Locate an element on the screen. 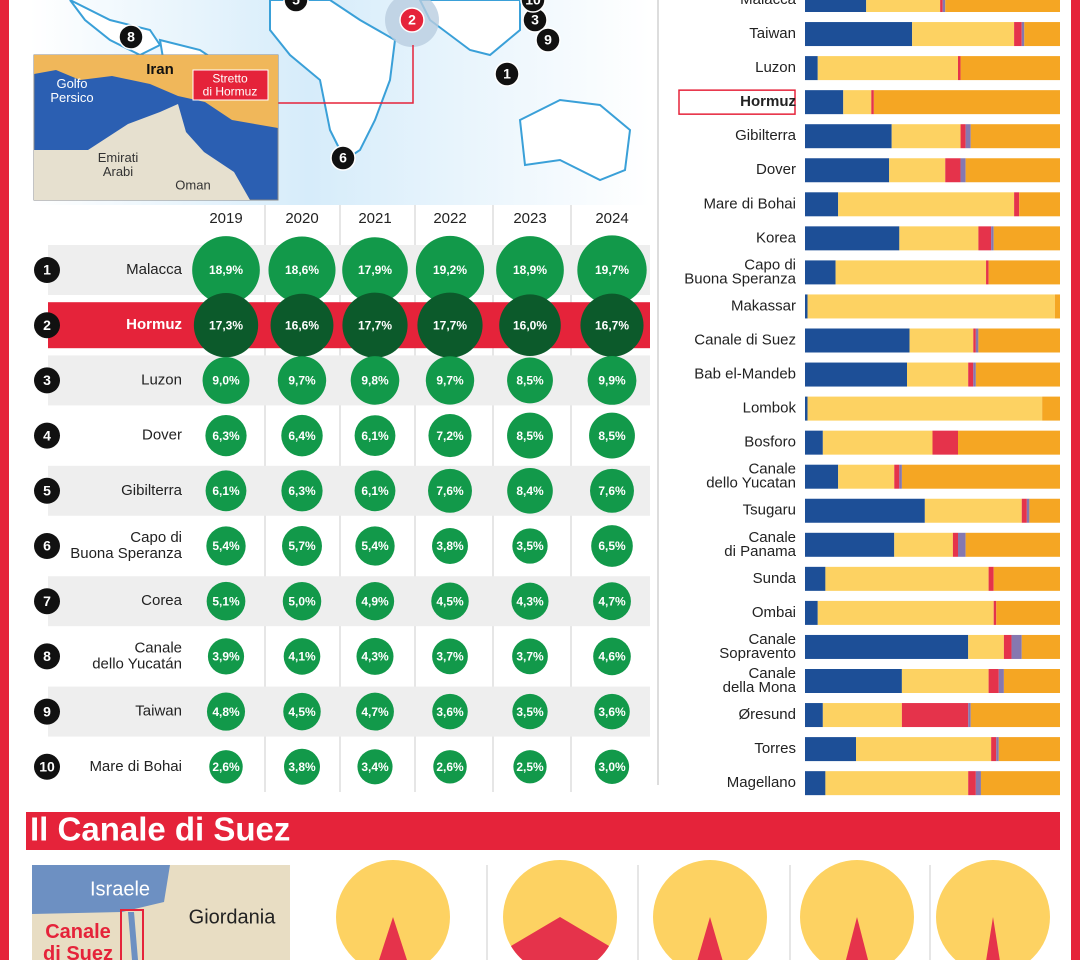  bar-label: Tsugaru is located at coordinates (769, 510).